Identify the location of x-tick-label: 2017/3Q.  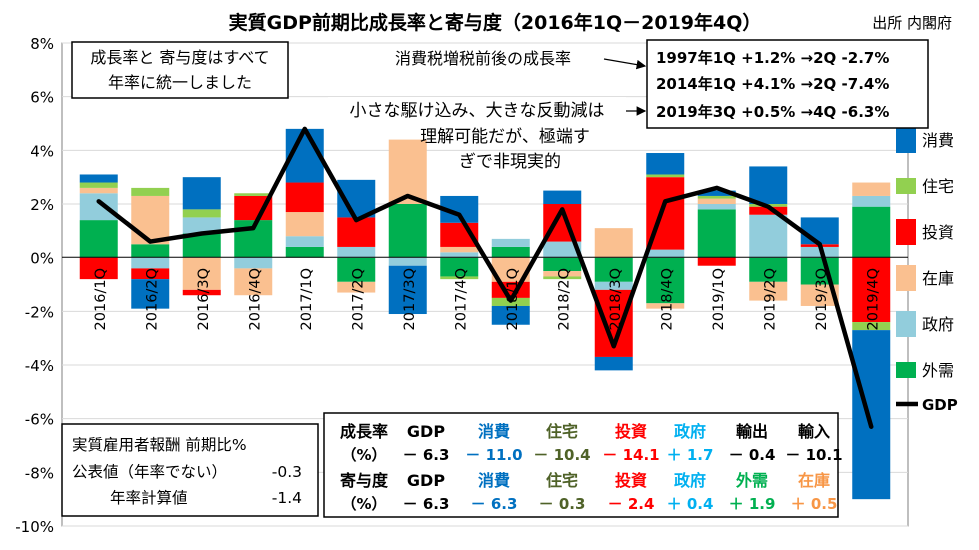
(410, 299).